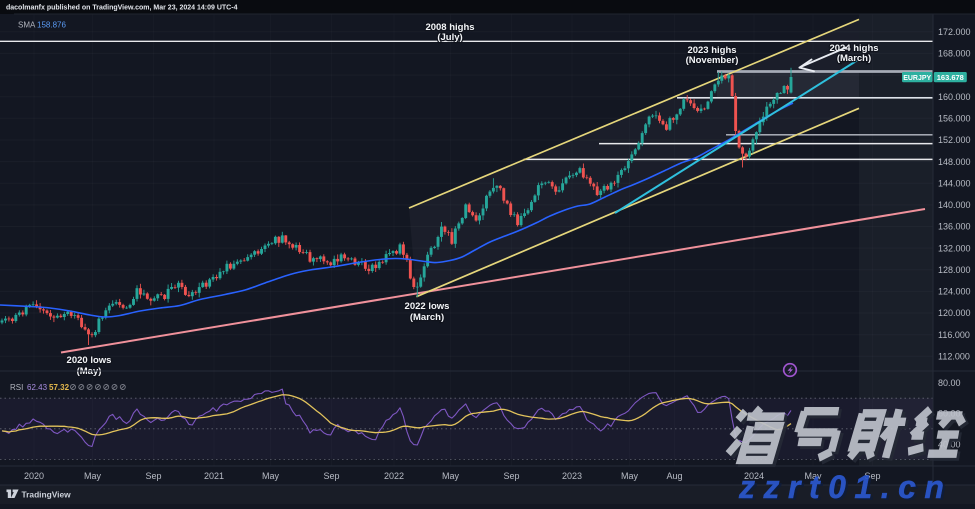 The width and height of the screenshot is (975, 509). Describe the element at coordinates (954, 227) in the screenshot. I see `svg-text: 136.000` at that location.